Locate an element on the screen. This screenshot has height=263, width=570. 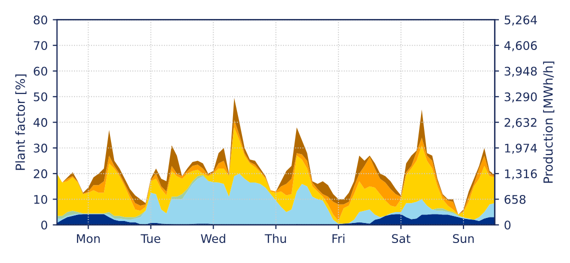
x-tick-label: Fri is located at coordinates (338, 238).